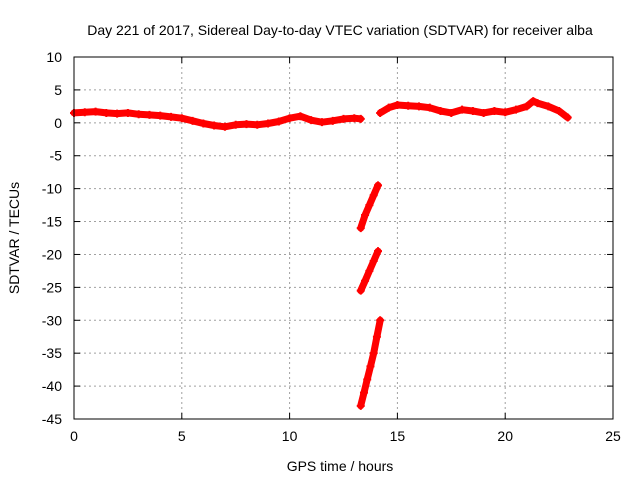 This screenshot has width=640, height=480. I want to click on y-tick-label: -25, so click(52, 287).